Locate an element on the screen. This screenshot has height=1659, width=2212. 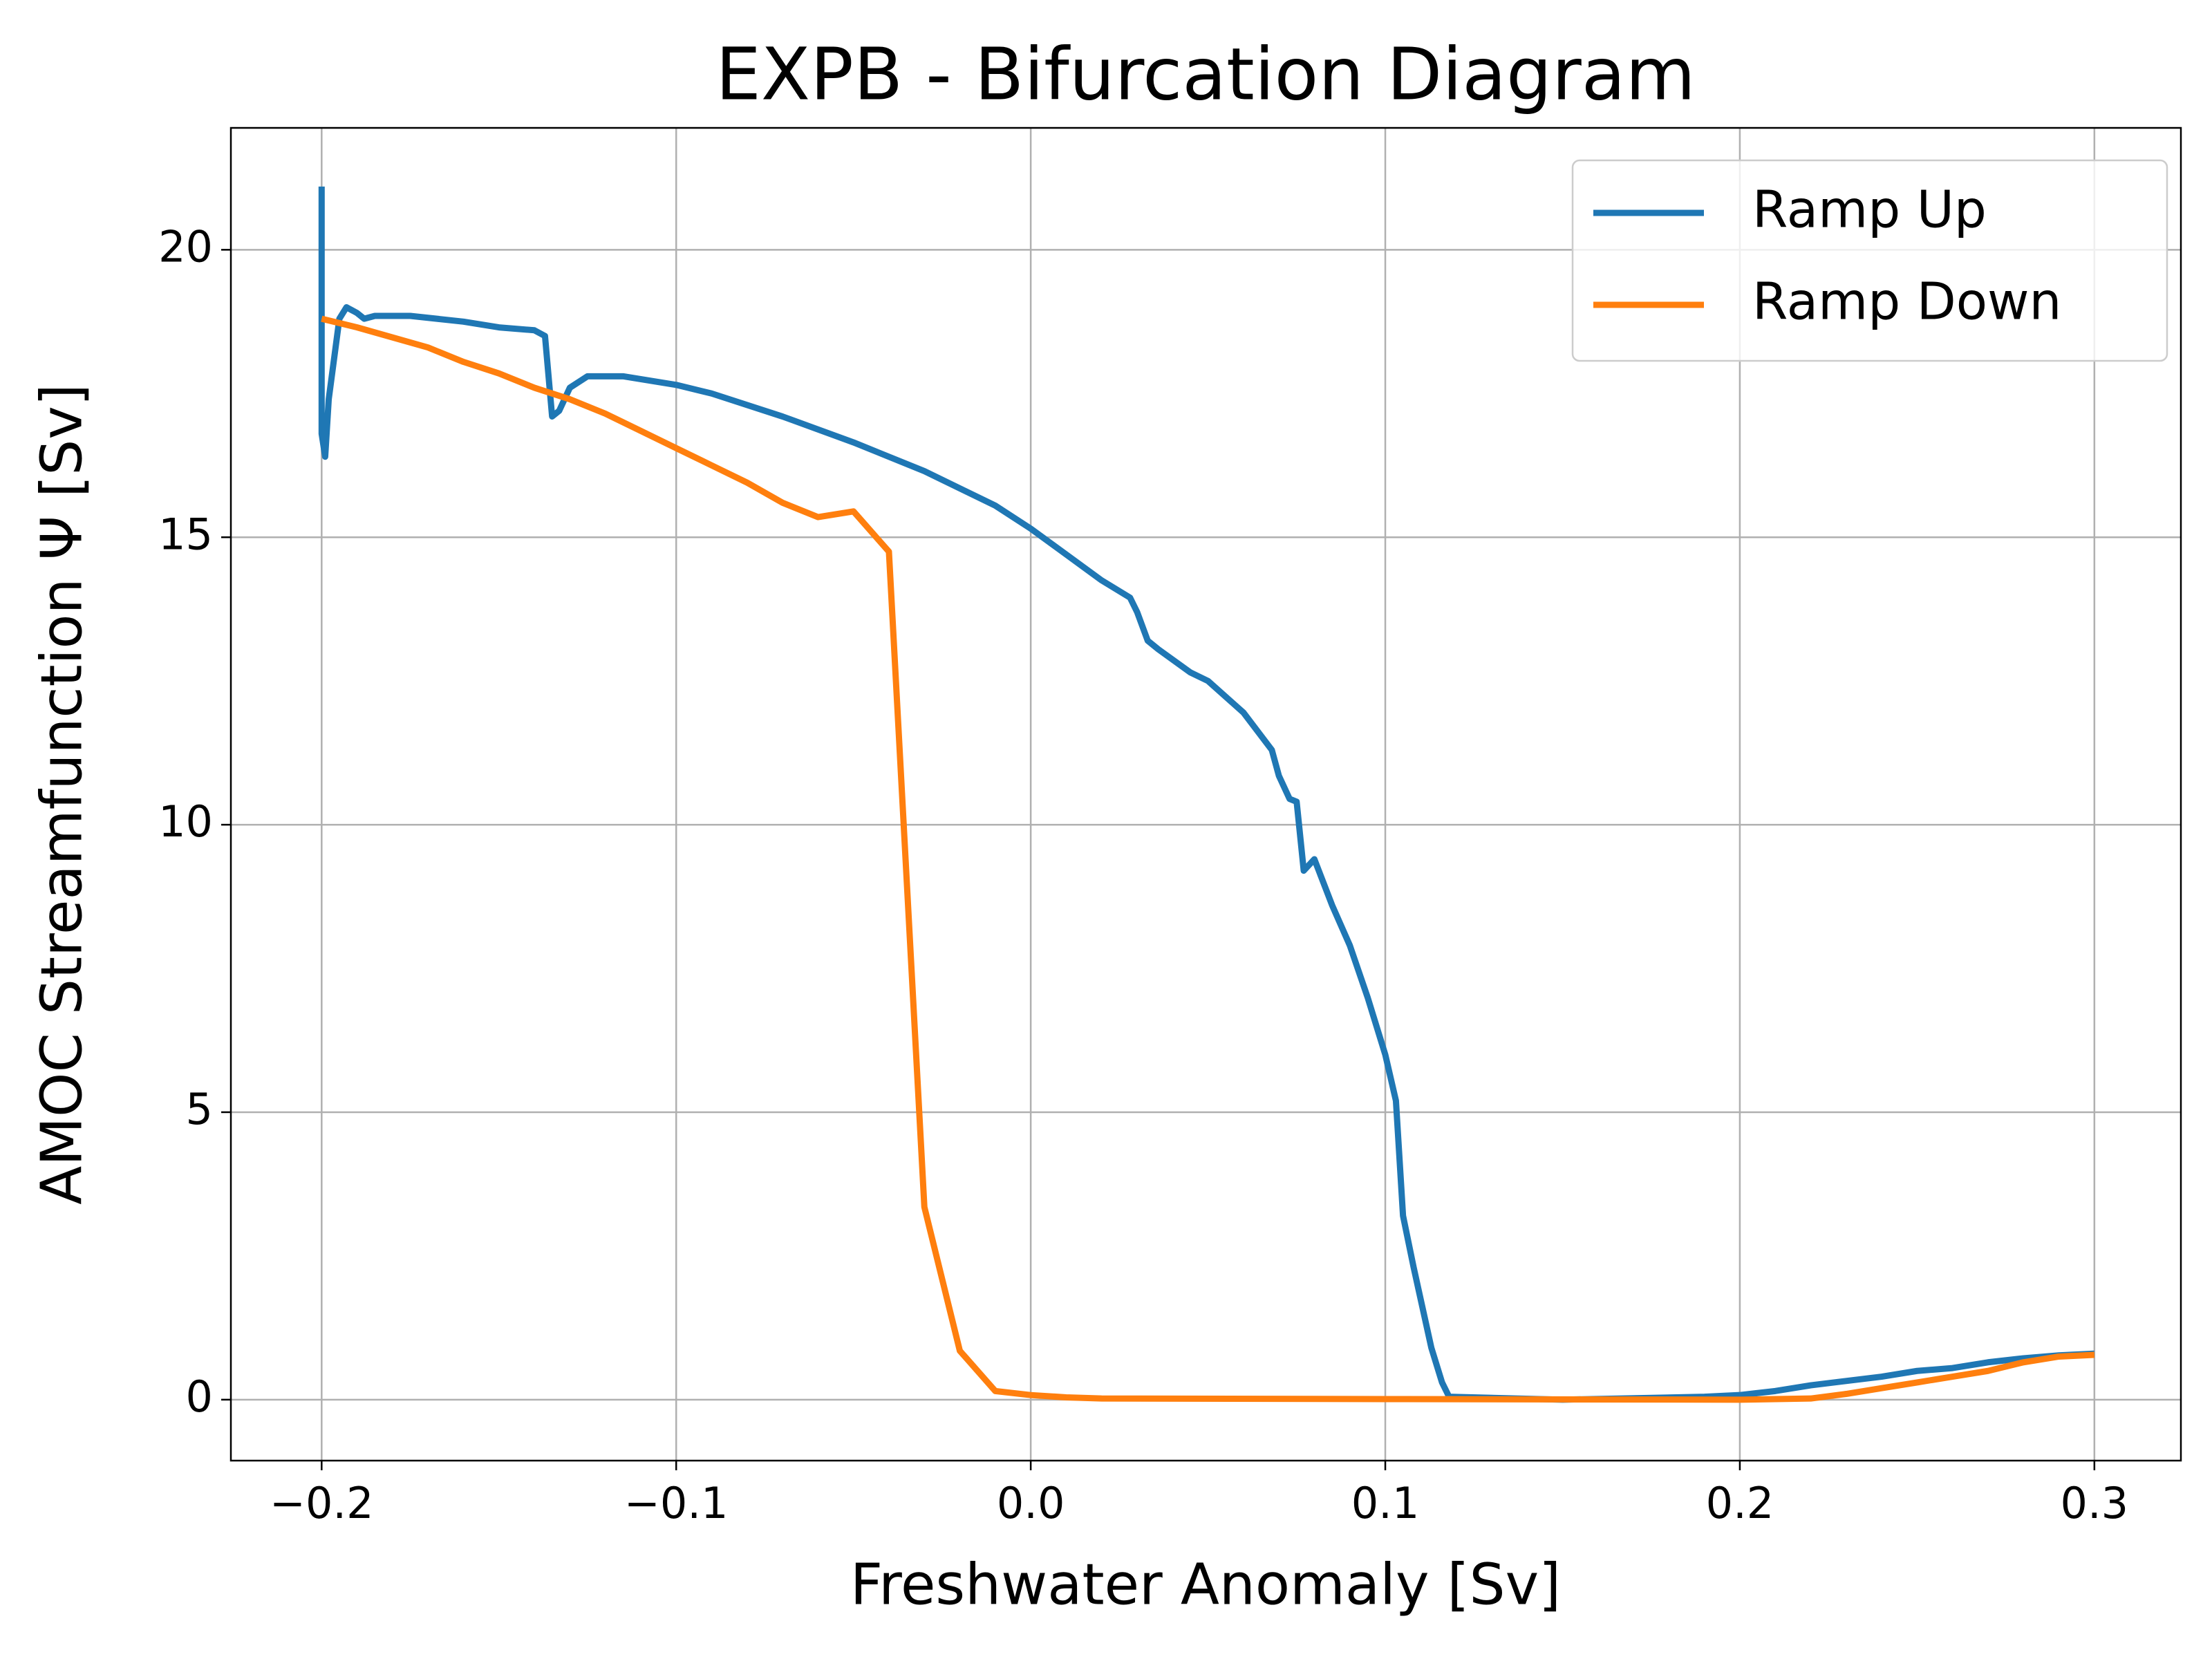
y-tick-label: 15 is located at coordinates (185, 534).